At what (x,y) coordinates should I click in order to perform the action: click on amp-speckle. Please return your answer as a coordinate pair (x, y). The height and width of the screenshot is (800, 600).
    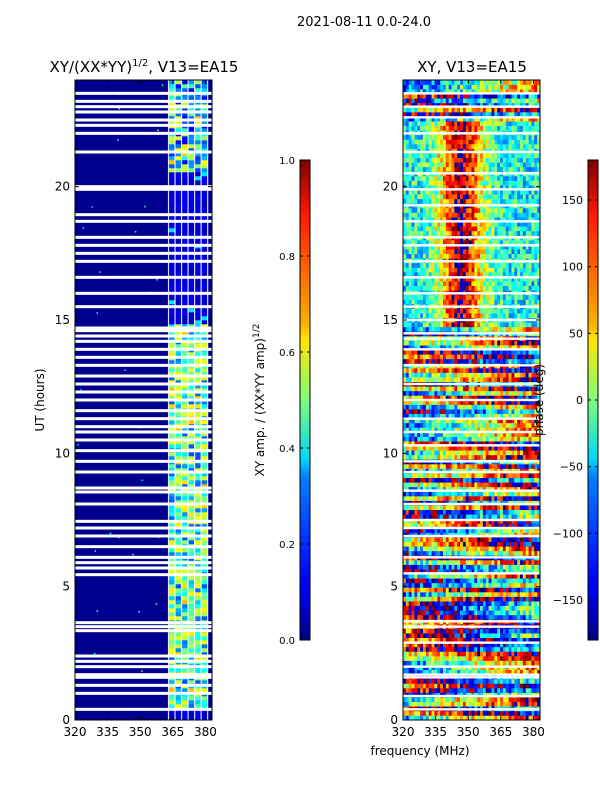
    Looking at the image, I should click on (157, 279).